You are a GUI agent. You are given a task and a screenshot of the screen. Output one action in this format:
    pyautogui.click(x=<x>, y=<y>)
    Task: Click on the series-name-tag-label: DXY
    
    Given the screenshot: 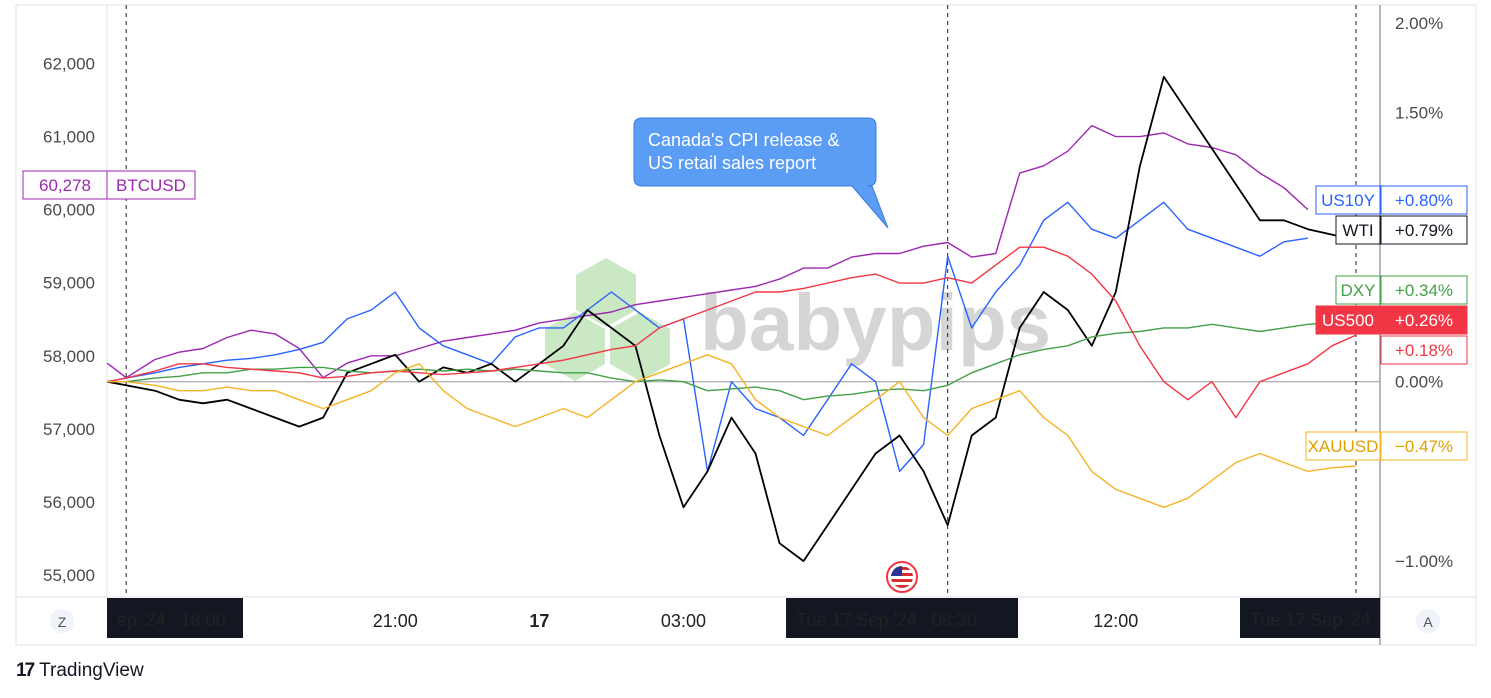 What is the action you would take?
    pyautogui.click(x=1358, y=290)
    